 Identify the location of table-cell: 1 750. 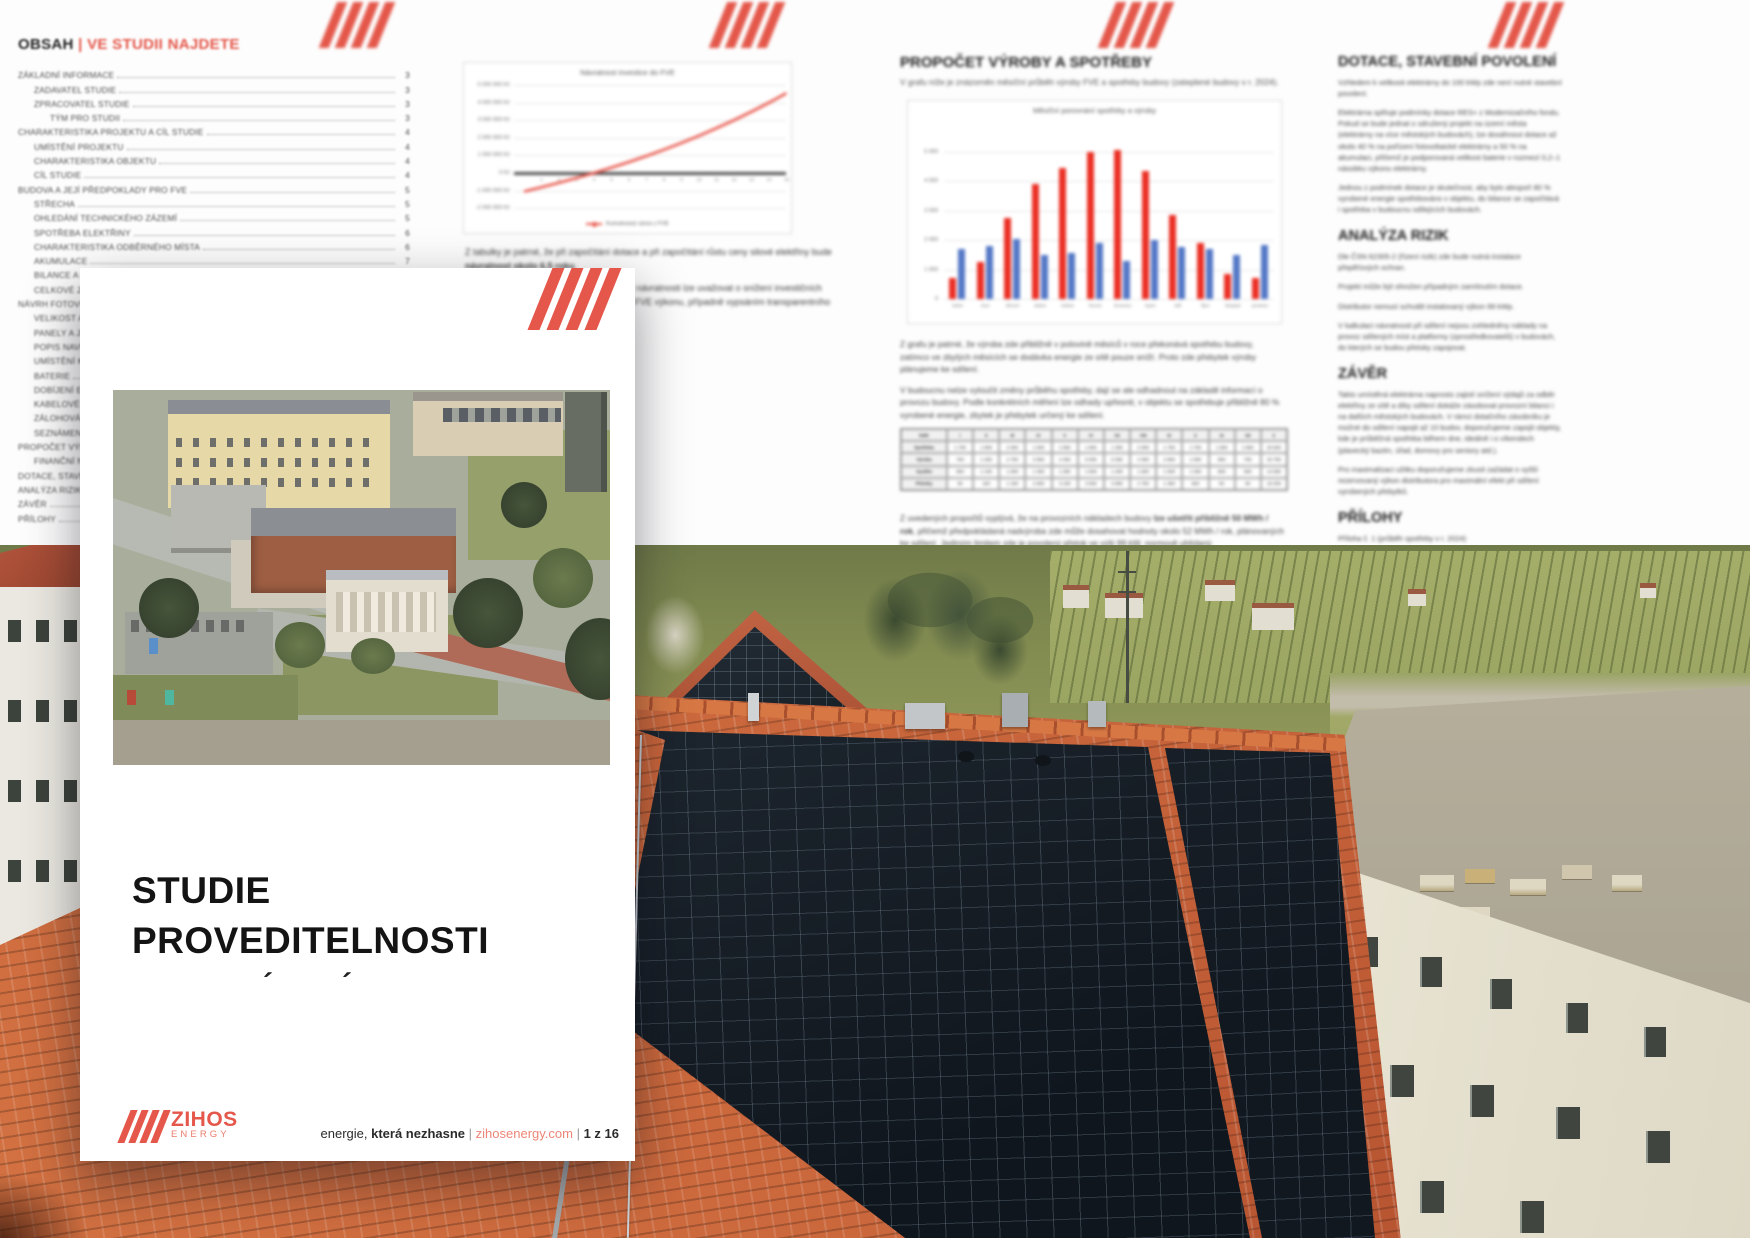
(1169, 447).